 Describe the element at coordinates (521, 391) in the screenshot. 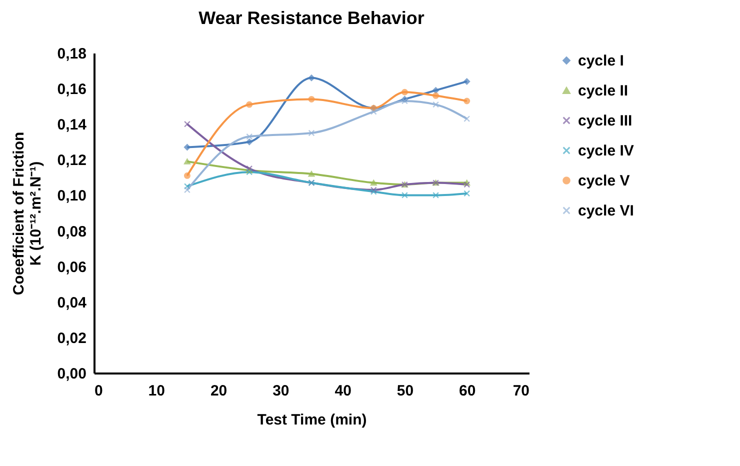

I see `x-tick-label: 70` at that location.